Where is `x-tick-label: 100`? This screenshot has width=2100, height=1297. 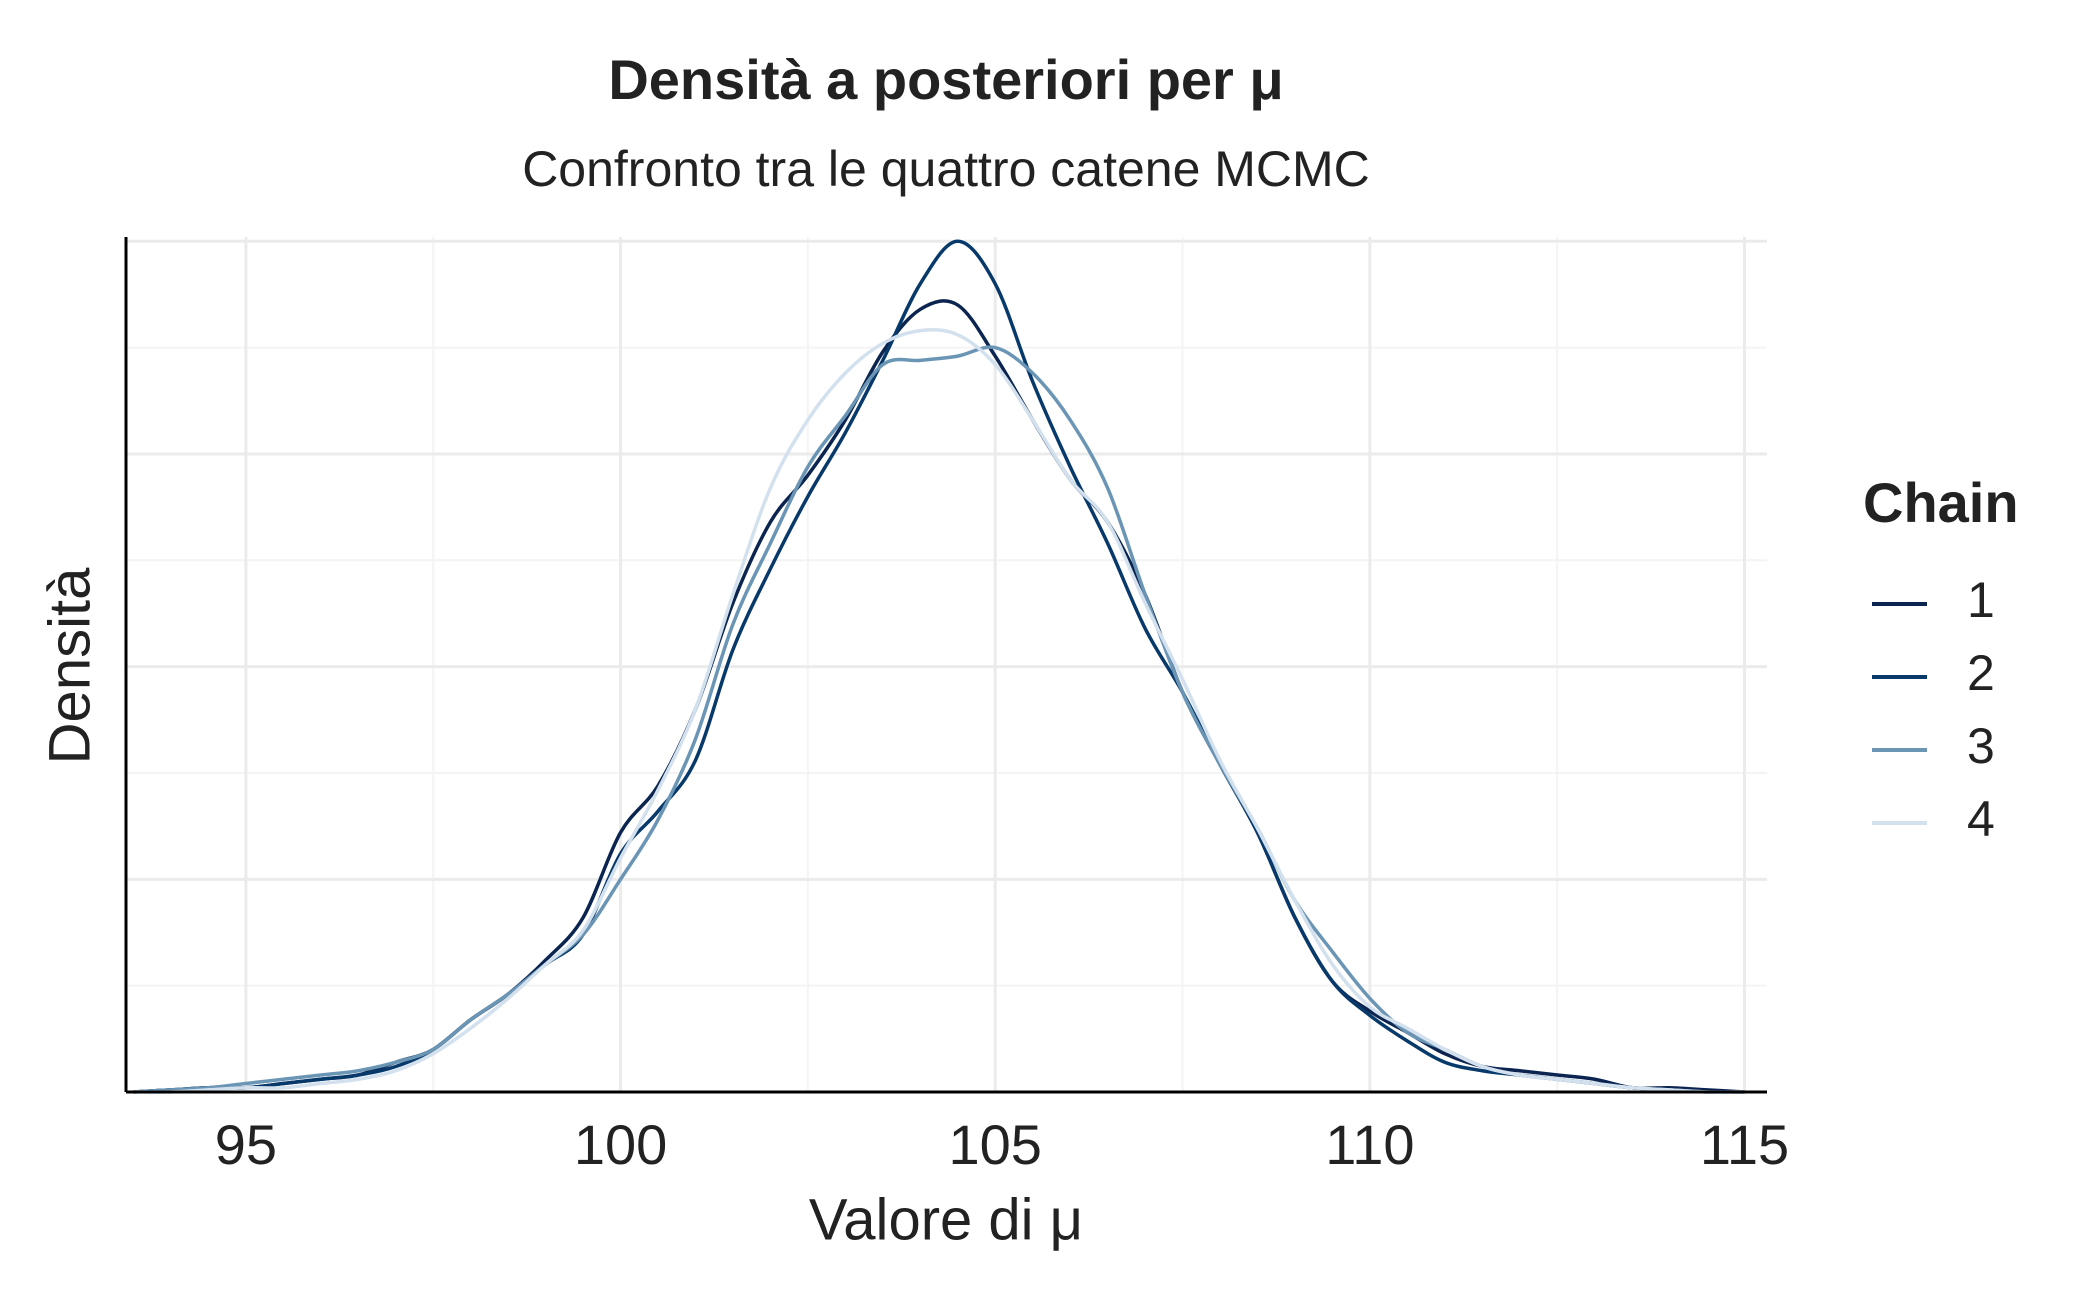 x-tick-label: 100 is located at coordinates (620, 1144).